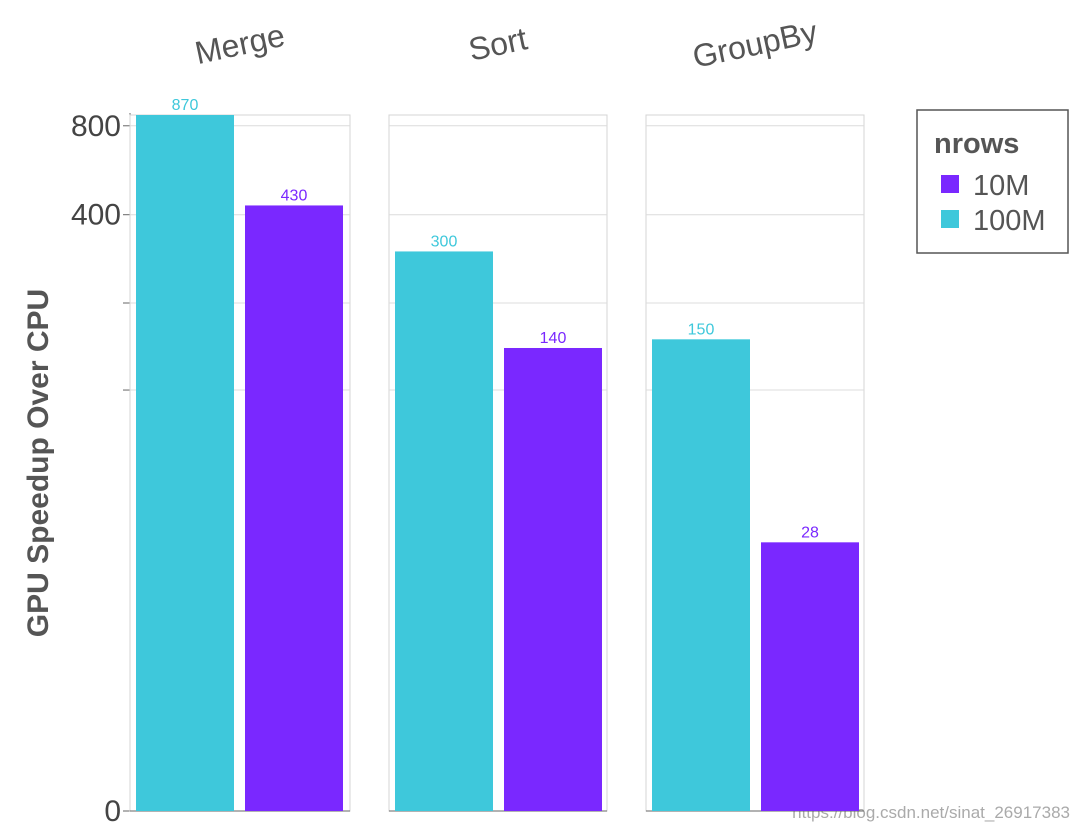 Image resolution: width=1080 pixels, height=835 pixels. Describe the element at coordinates (950, 184) in the screenshot. I see `legend-swatch-10m` at that location.